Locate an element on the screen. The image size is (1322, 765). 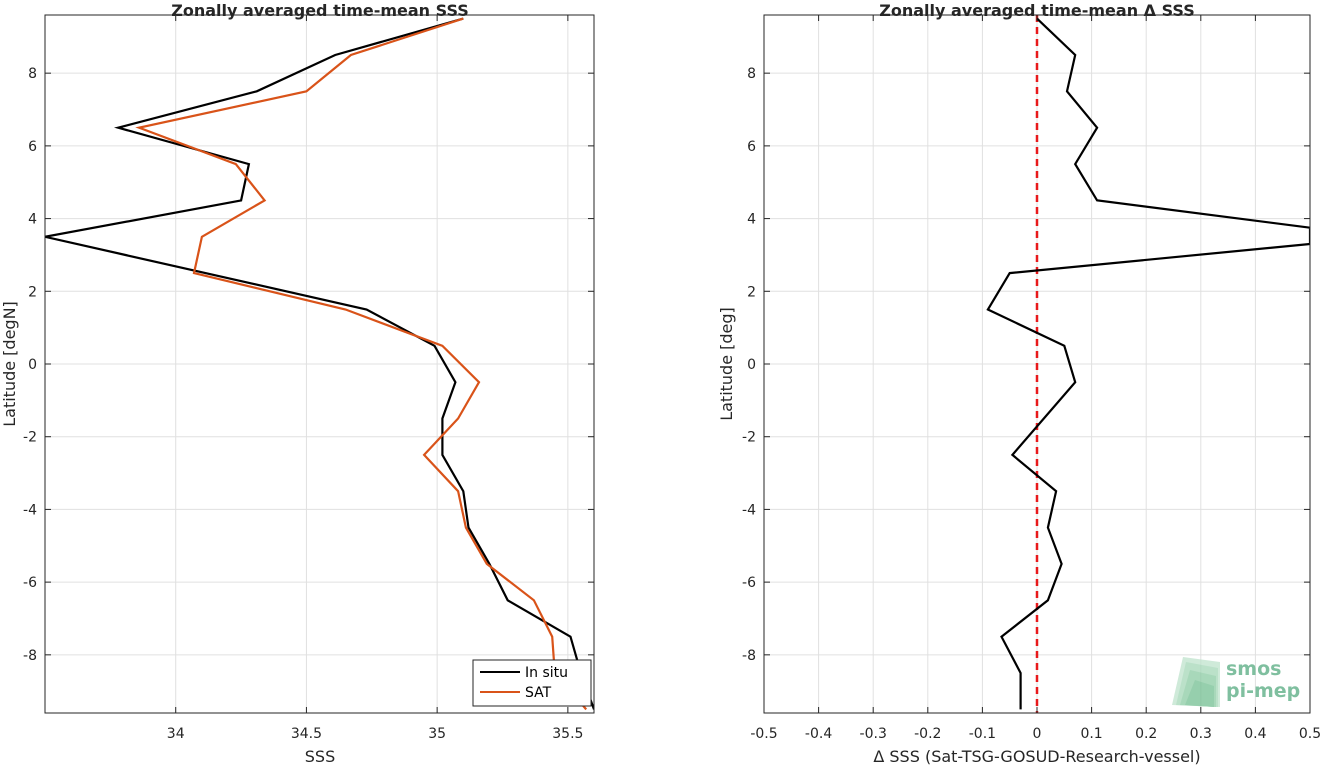
legend-label-in-situ: In situ is located at coordinates (546, 673).